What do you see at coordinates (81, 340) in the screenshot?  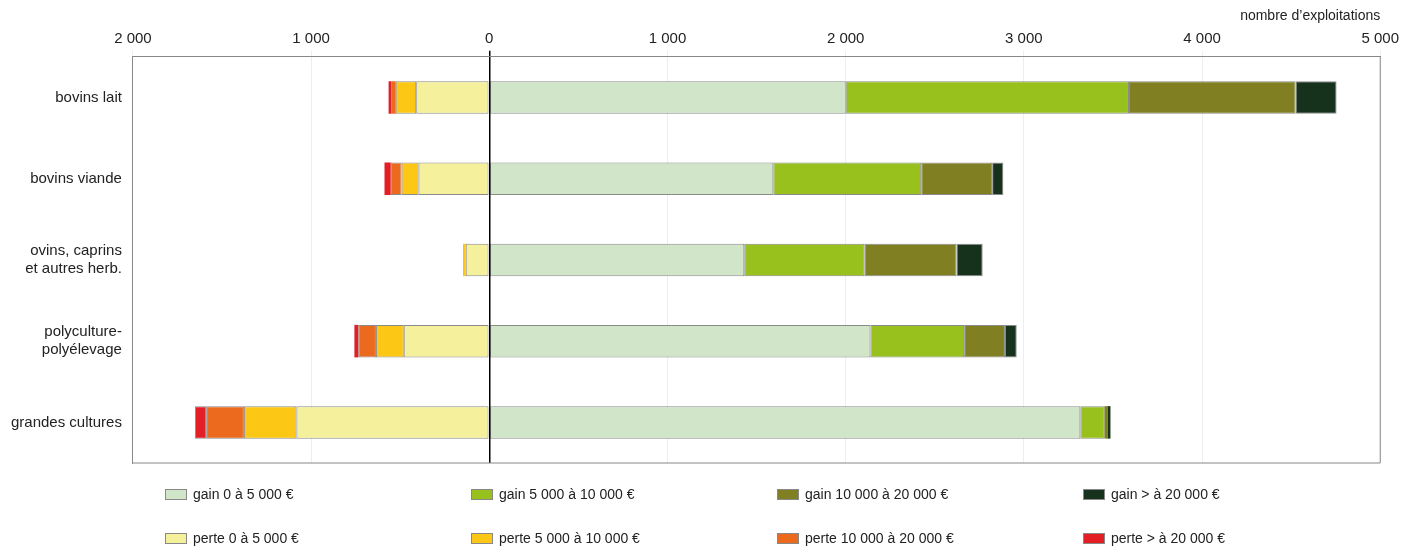 I see `y-tick-label: polyculture- polyélevage` at bounding box center [81, 340].